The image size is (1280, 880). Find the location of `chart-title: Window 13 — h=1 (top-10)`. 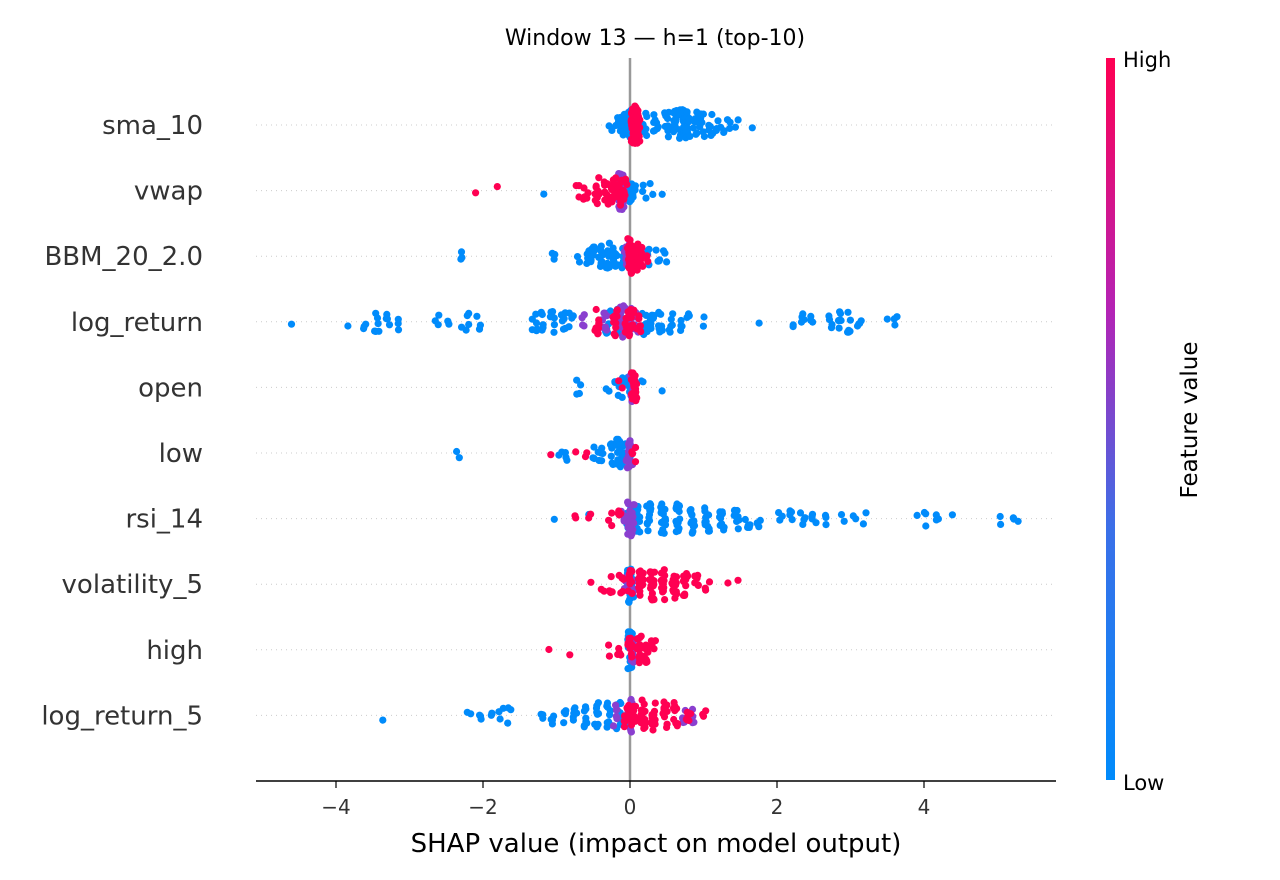

chart-title: Window 13 — h=1 (top-10) is located at coordinates (655, 38).